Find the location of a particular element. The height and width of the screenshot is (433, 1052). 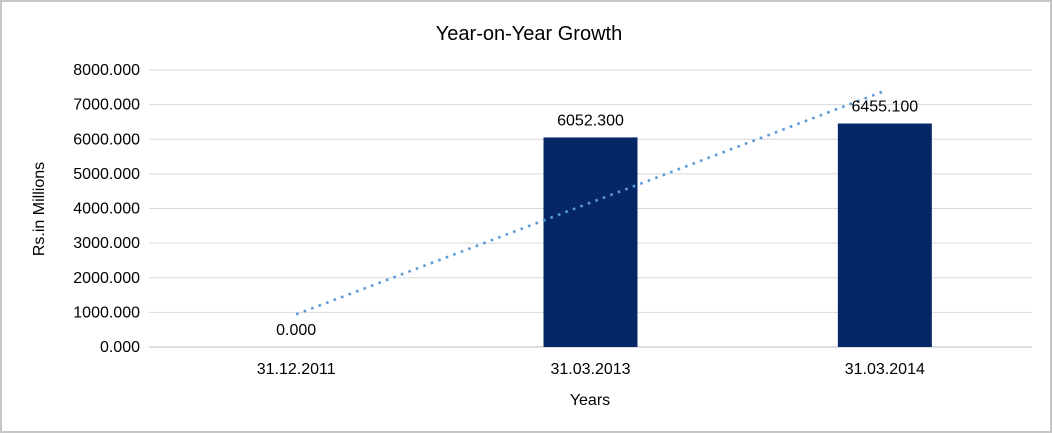

x-category-label: 31.03.2013 is located at coordinates (590, 369).